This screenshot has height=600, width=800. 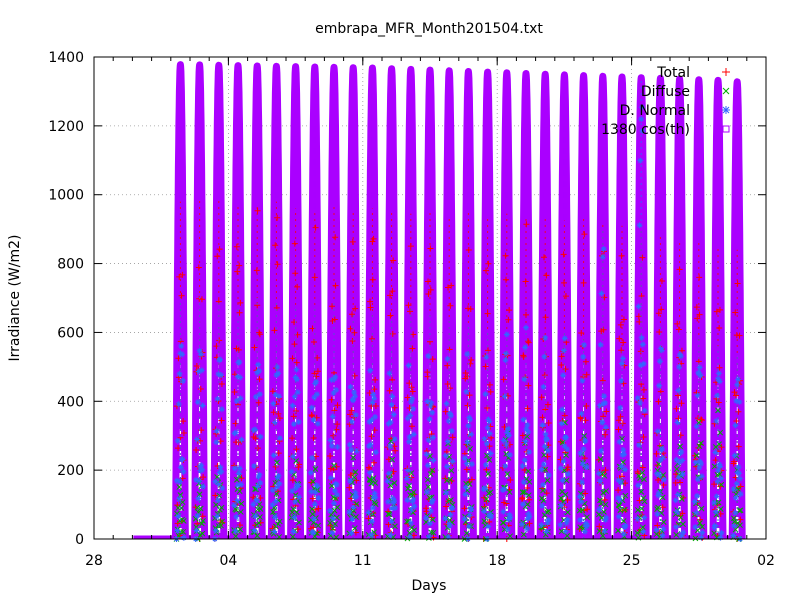 What do you see at coordinates (645, 130) in the screenshot?
I see `legend-label: 1380 cos(th)` at bounding box center [645, 130].